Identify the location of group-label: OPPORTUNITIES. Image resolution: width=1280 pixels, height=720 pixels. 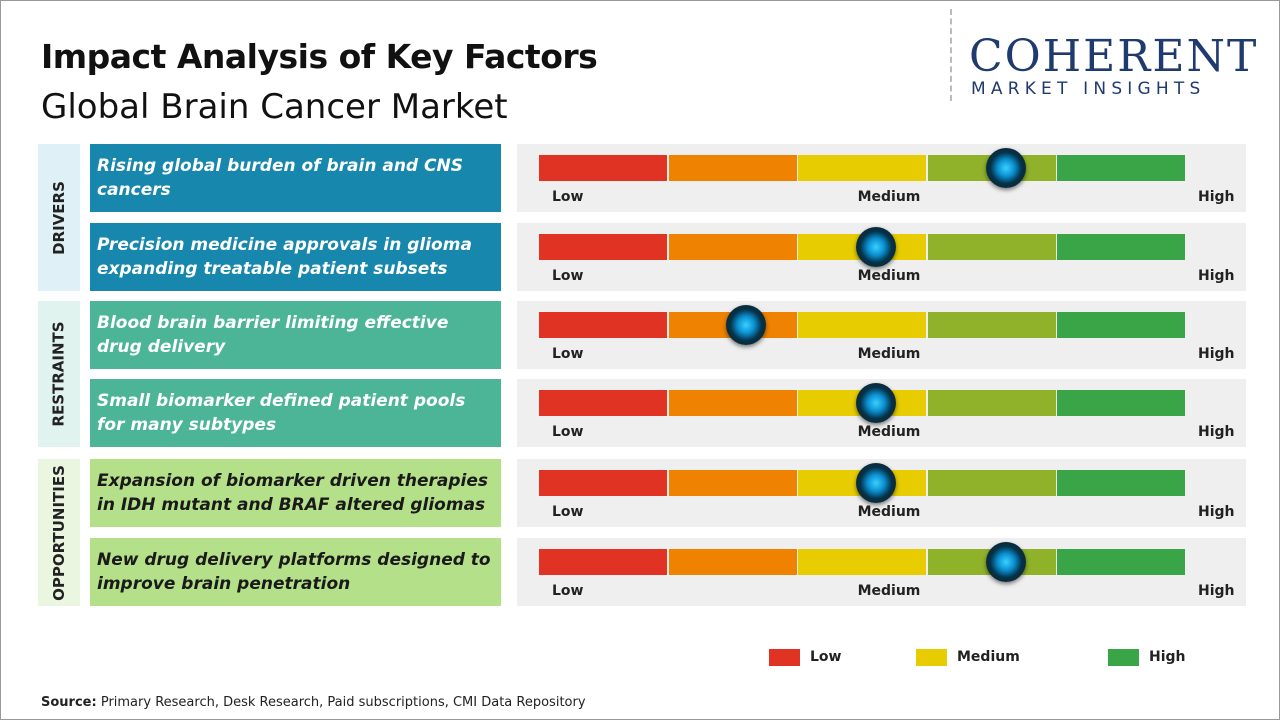
(59, 532).